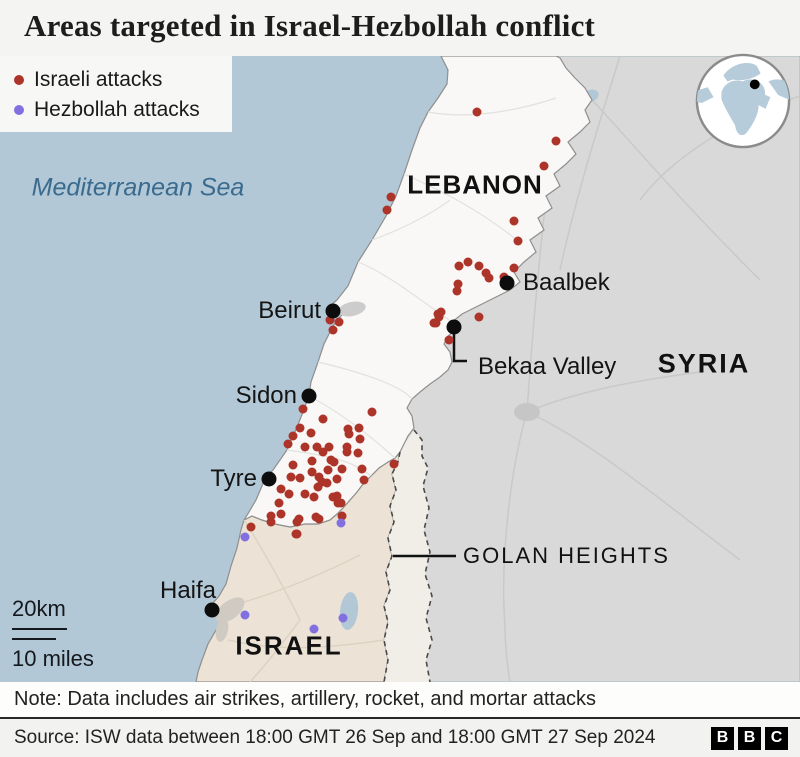 The height and width of the screenshot is (757, 800). What do you see at coordinates (454, 327) in the screenshot?
I see `marker-bekaa-valley` at bounding box center [454, 327].